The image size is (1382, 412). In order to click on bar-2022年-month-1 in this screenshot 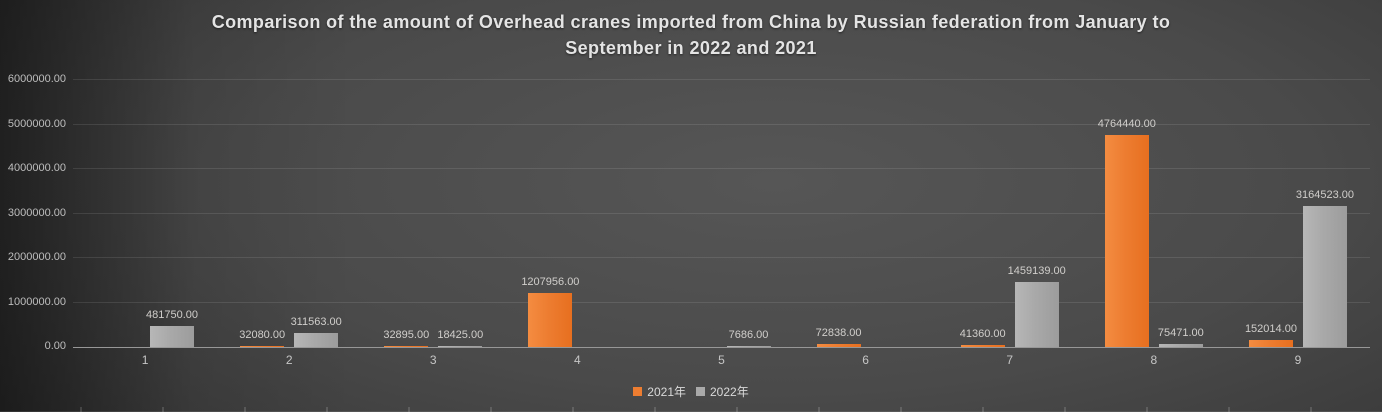, I will do `click(172, 336)`.